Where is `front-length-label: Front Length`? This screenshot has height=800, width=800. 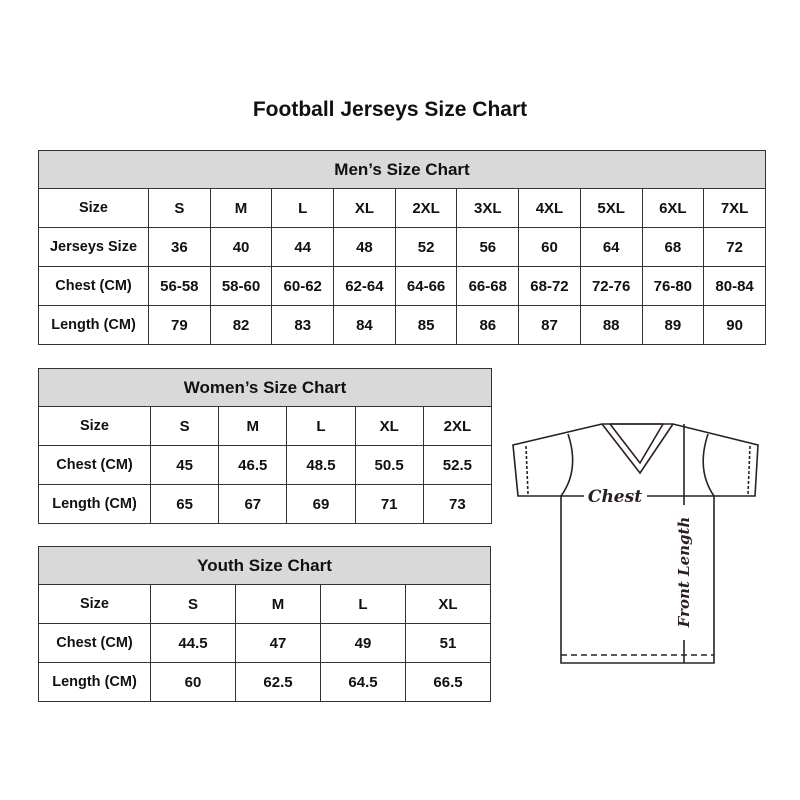
front-length-label: Front Length is located at coordinates (684, 573).